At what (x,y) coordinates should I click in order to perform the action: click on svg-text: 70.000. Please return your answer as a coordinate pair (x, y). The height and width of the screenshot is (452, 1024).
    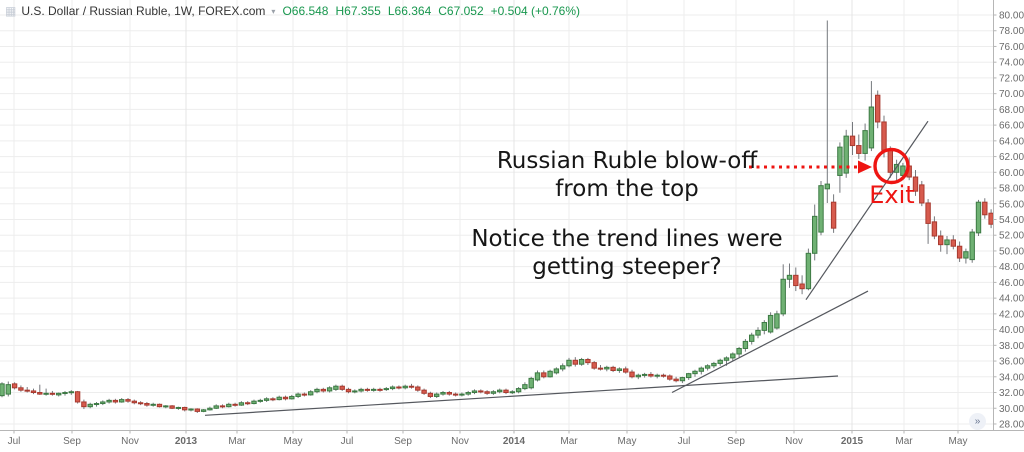
    Looking at the image, I should click on (1011, 94).